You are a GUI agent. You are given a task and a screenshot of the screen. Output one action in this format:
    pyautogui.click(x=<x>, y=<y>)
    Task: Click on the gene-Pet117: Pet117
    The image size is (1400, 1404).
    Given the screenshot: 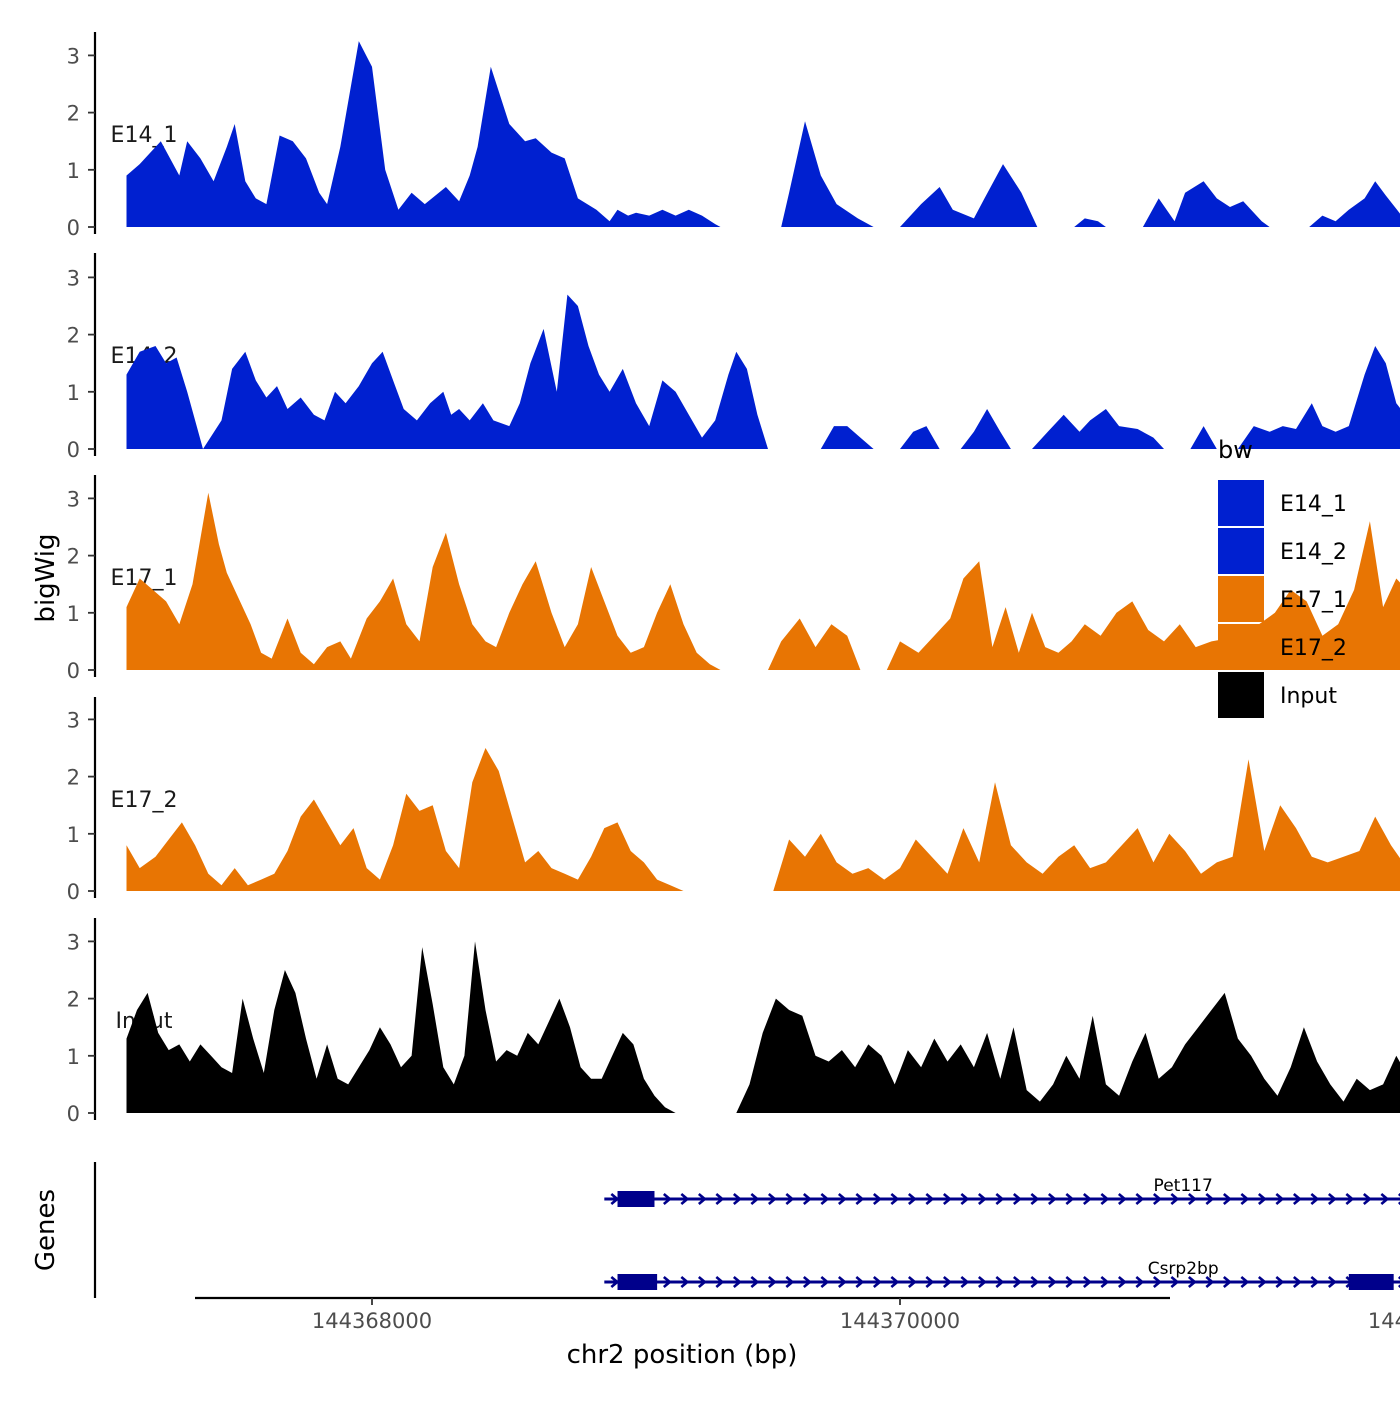 What is the action you would take?
    pyautogui.click(x=1002, y=1191)
    